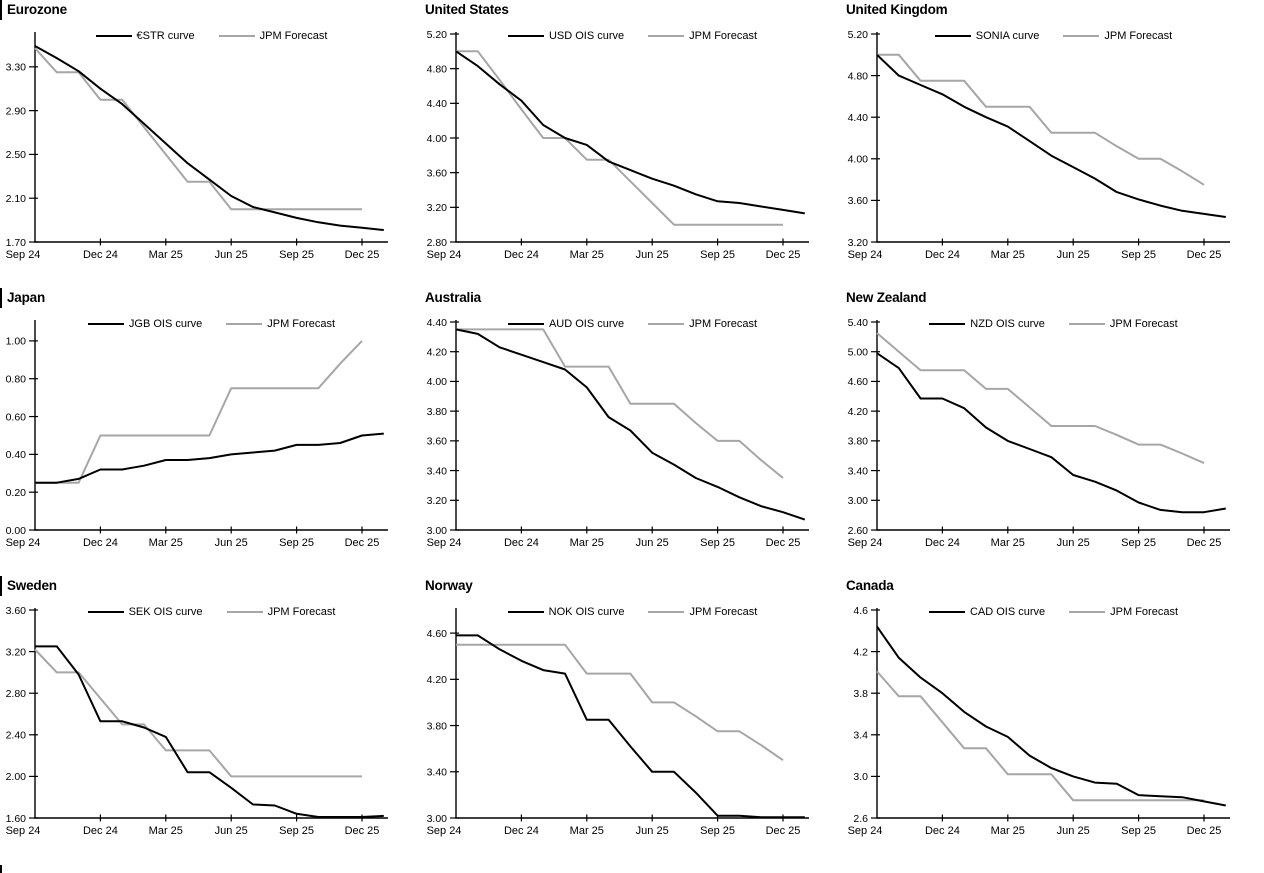 The height and width of the screenshot is (873, 1264). Describe the element at coordinates (986, 36) in the screenshot. I see `legend-item: SONIA curve` at that location.